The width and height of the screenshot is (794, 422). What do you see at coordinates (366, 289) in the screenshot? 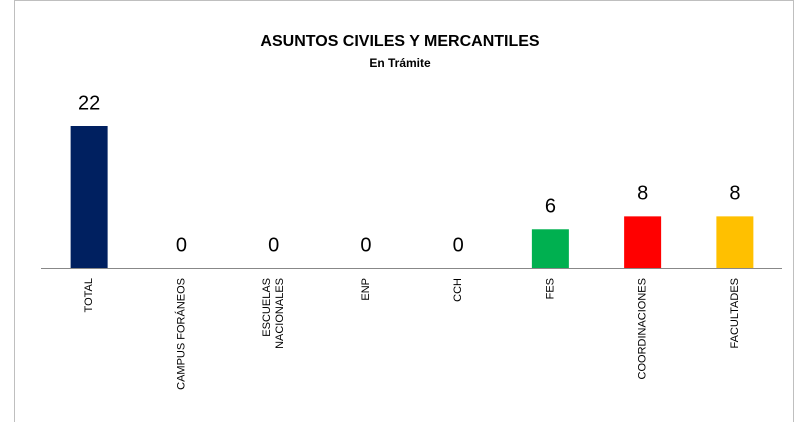
I see `x-tick-label: ENP` at bounding box center [366, 289].